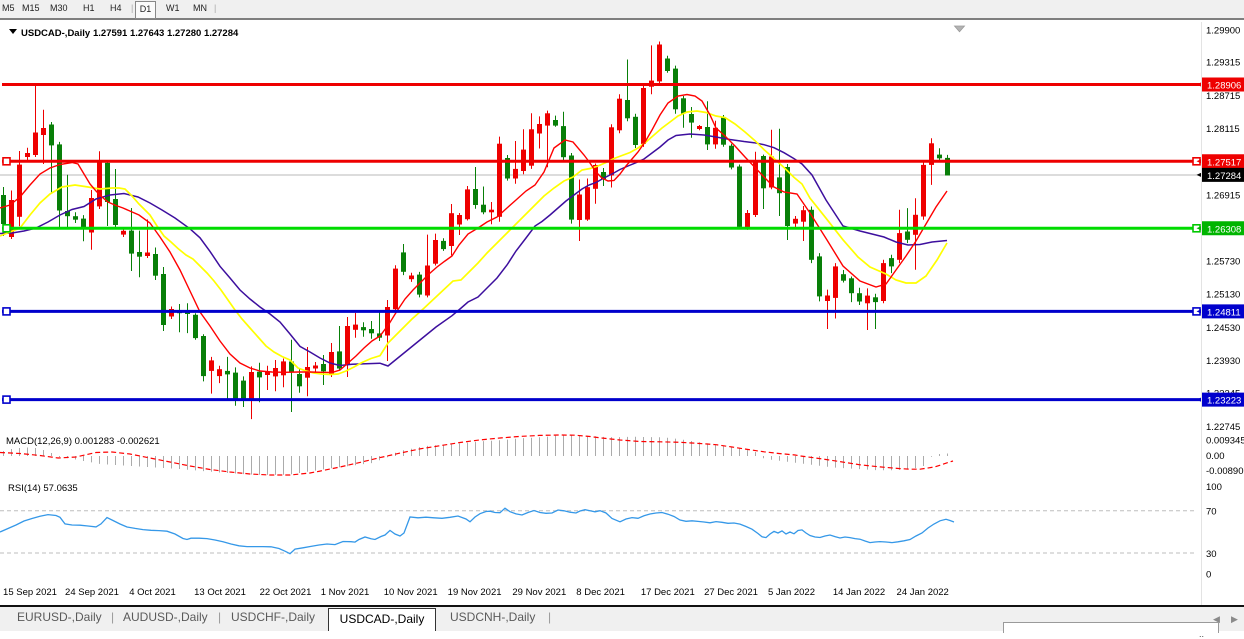 This screenshot has width=1244, height=639. I want to click on svg-text: 1.23930, so click(1223, 361).